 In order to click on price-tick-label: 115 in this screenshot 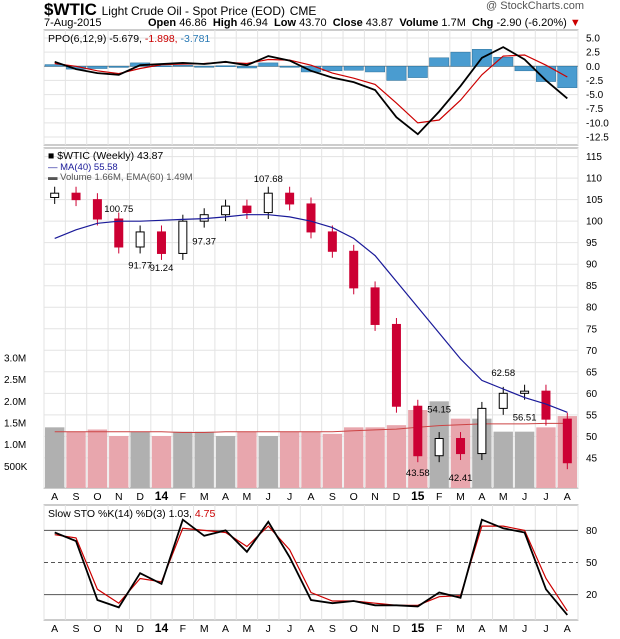, I will do `click(594, 157)`.